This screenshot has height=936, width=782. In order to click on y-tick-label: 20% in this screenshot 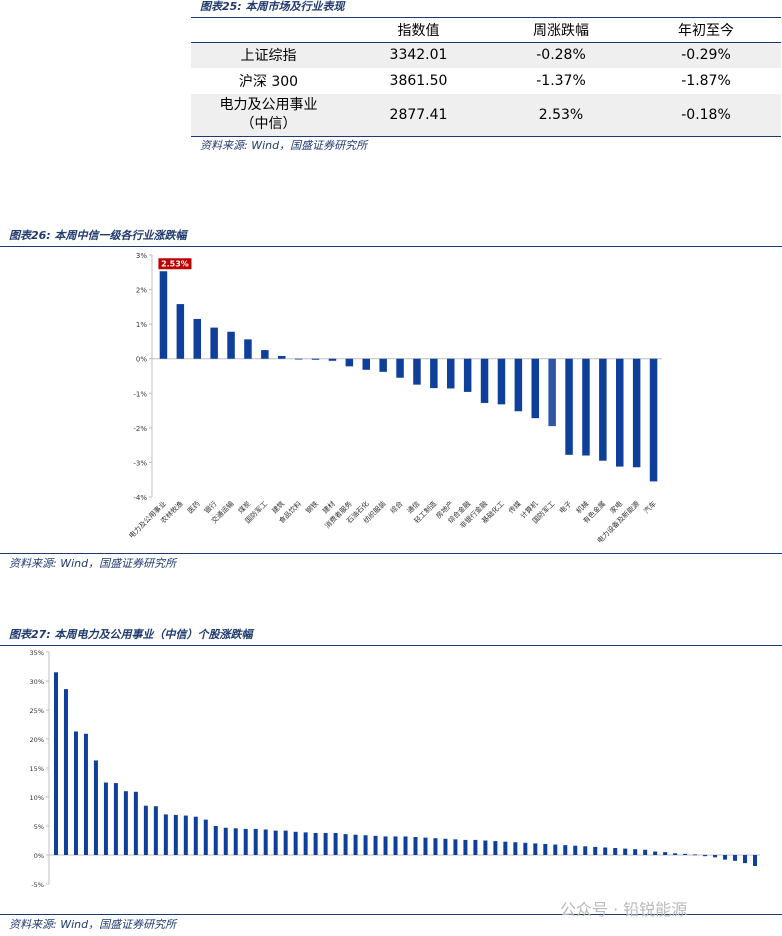, I will do `click(37, 740)`.